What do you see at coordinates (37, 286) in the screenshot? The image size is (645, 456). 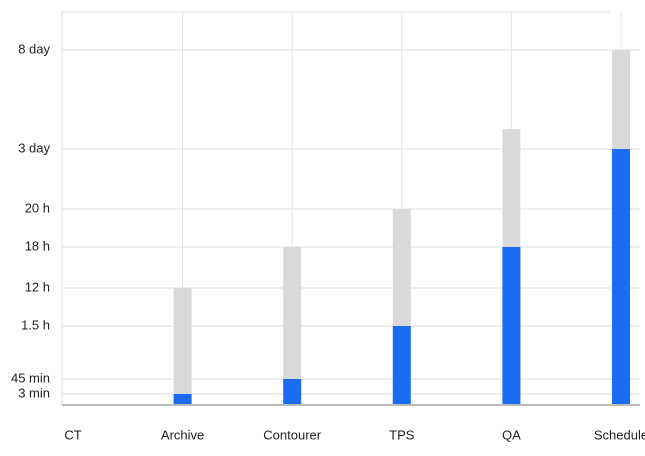 I see `y-tick-label: 12 h` at bounding box center [37, 286].